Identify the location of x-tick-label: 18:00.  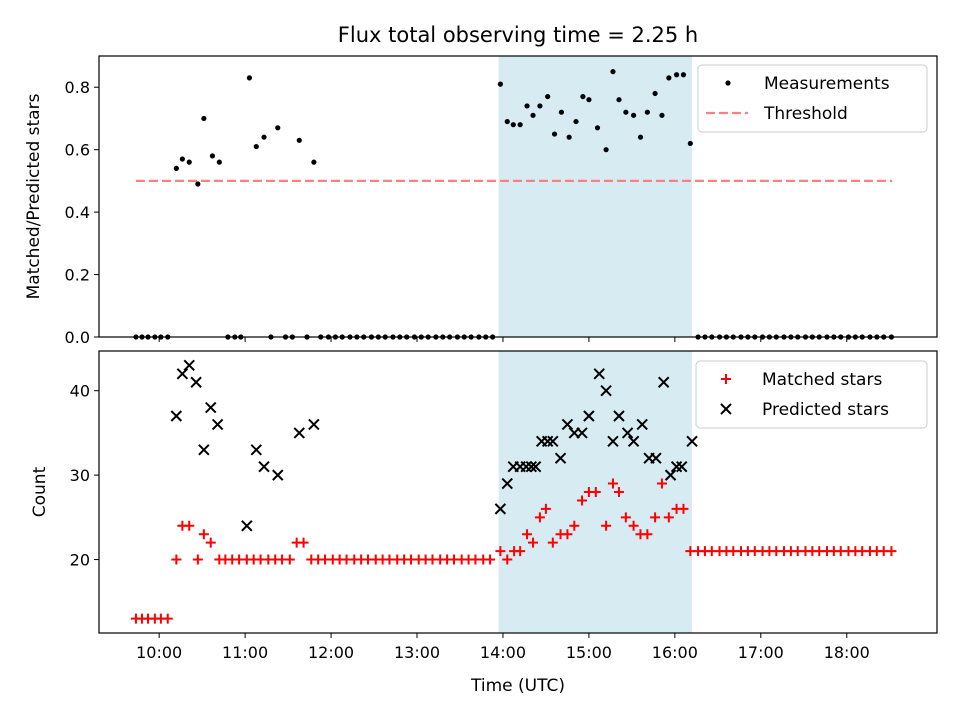
(847, 652).